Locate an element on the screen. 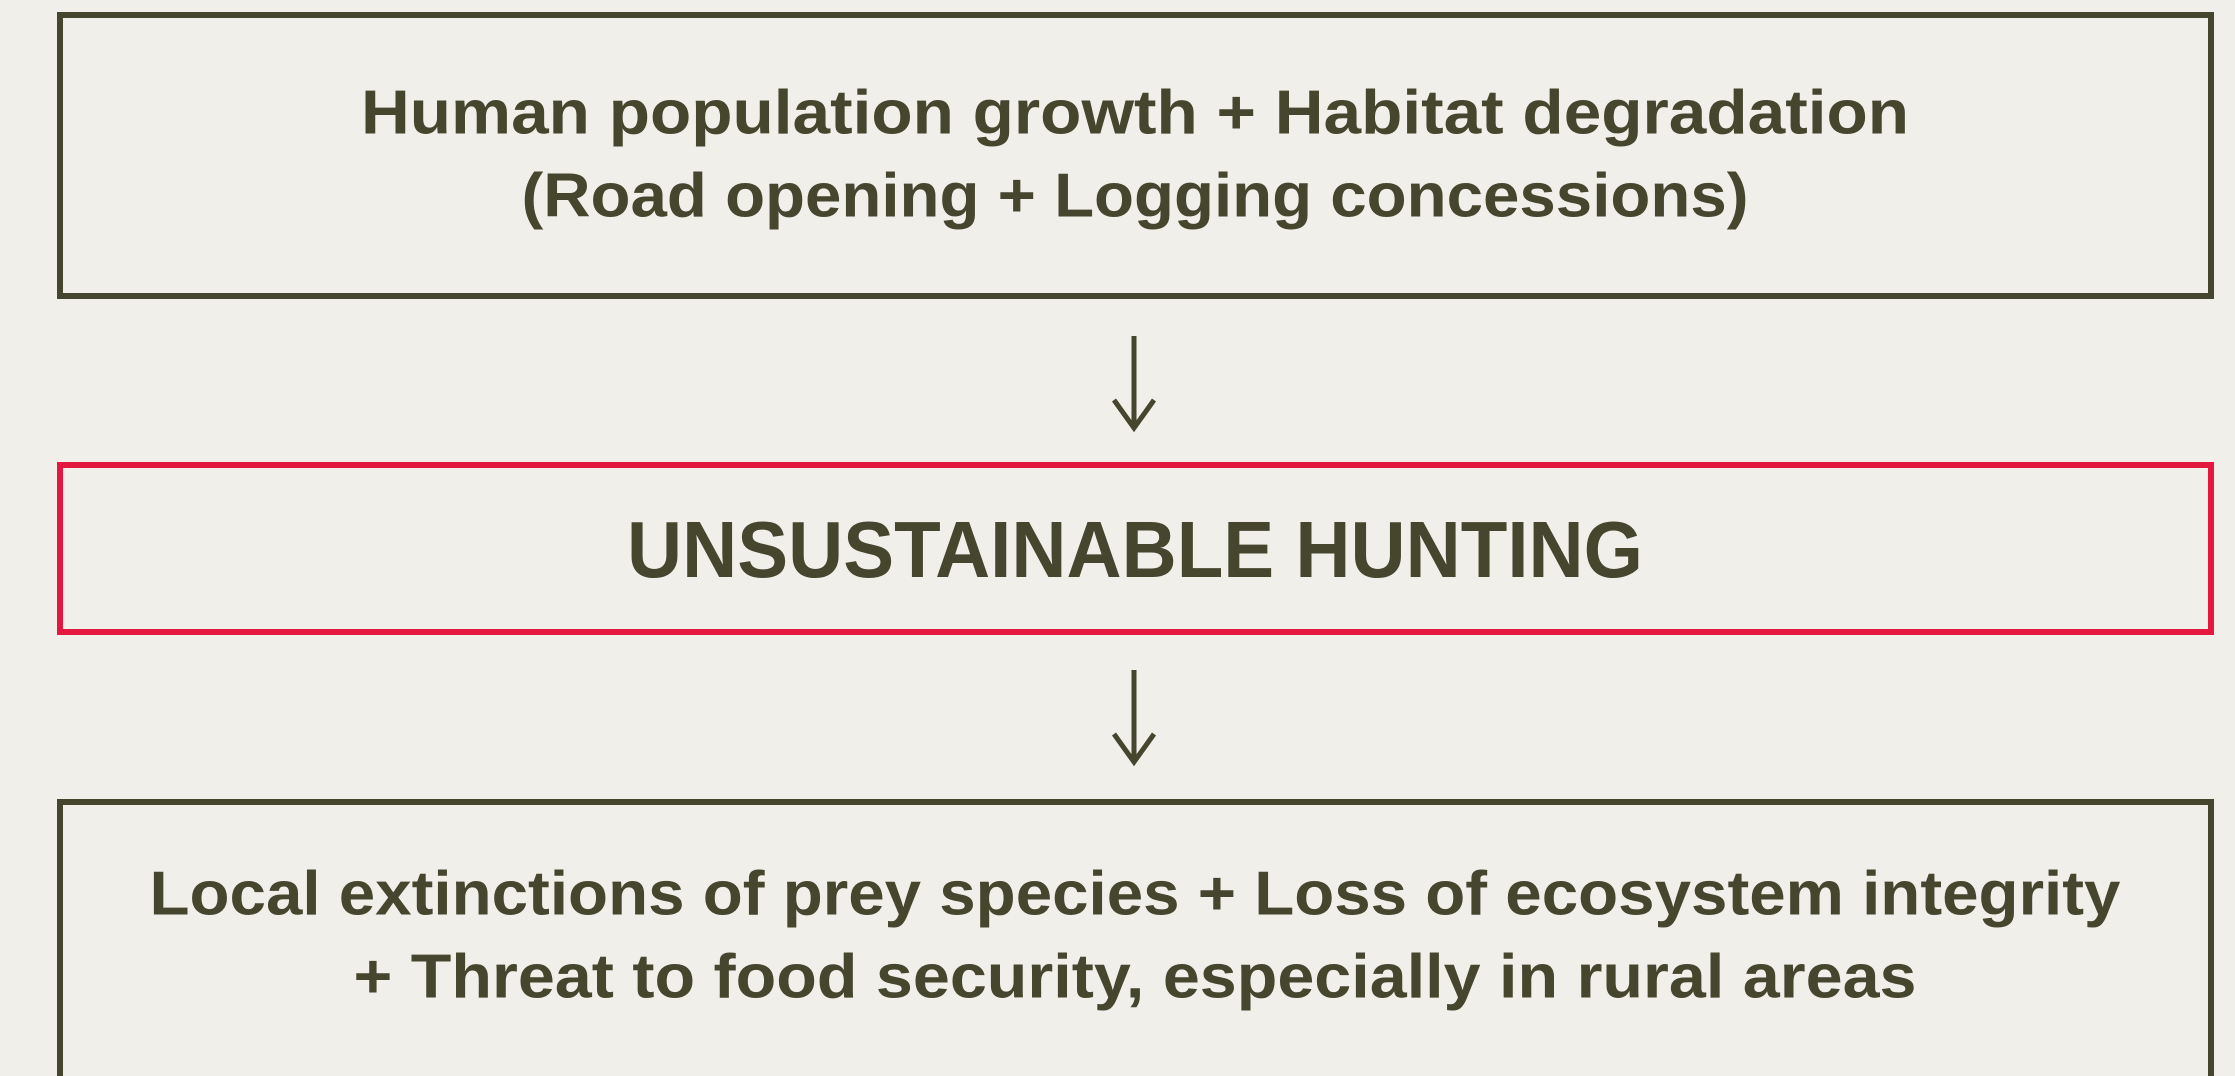  node-text: (Road opening + Logging concessions) is located at coordinates (1135, 195).